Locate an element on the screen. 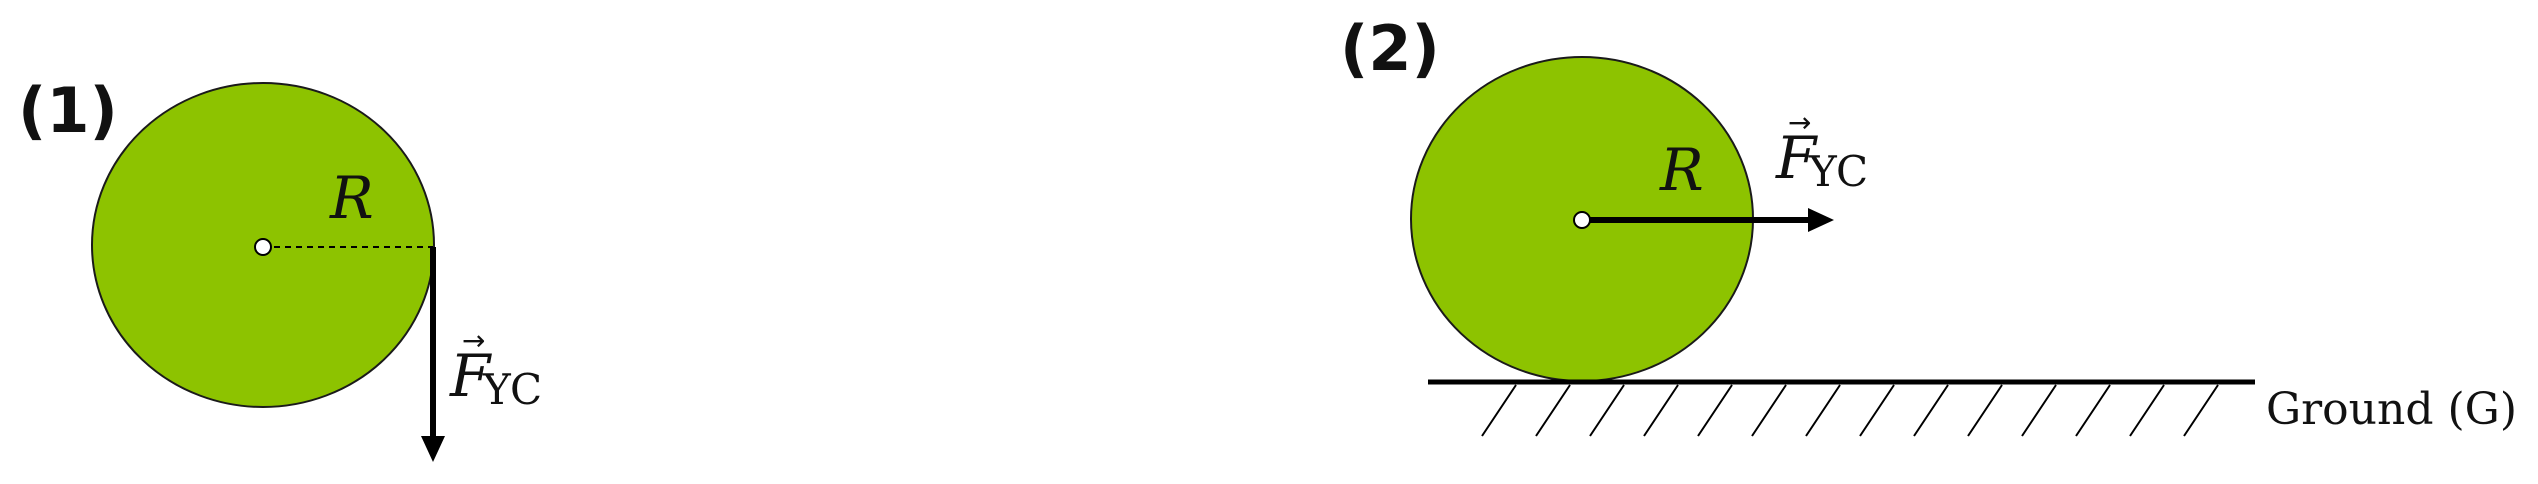 The height and width of the screenshot is (484, 2538). panel-1-force-arrow-head is located at coordinates (433, 449).